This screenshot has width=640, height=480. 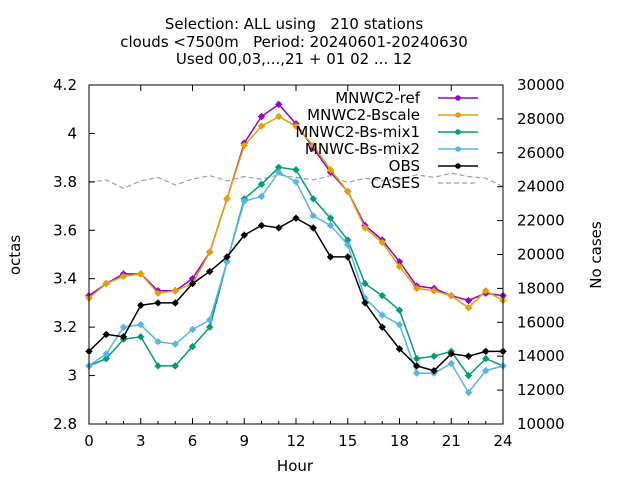 I want to click on series-line-cases, so click(x=296, y=181).